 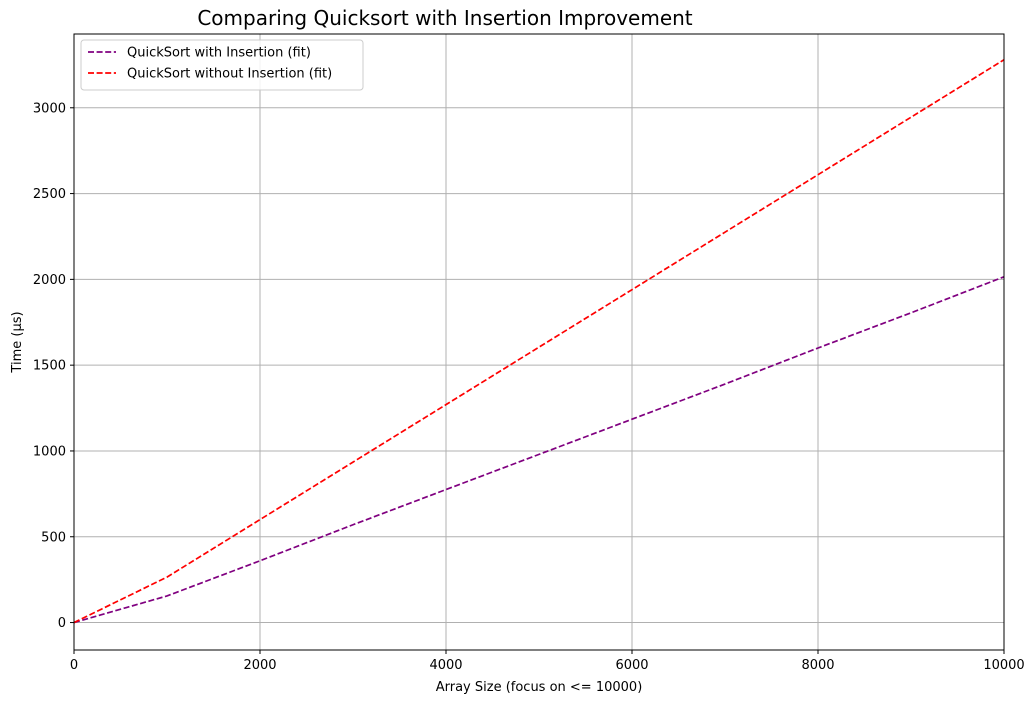 I want to click on legend-entry-label: QuickSort with Insertion (fit), so click(x=219, y=53).